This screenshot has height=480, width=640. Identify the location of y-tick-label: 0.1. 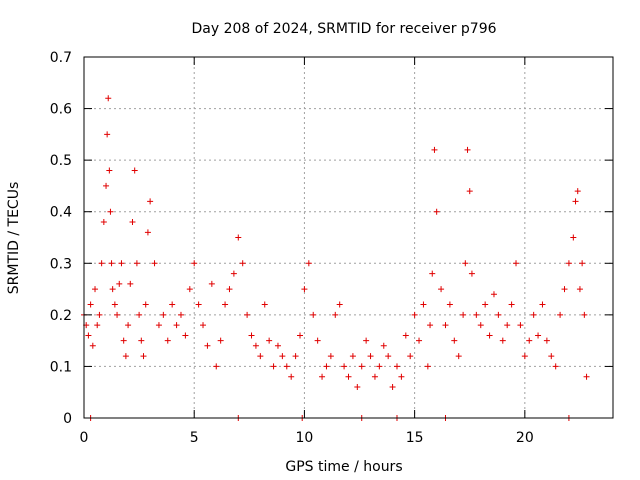
(61, 367).